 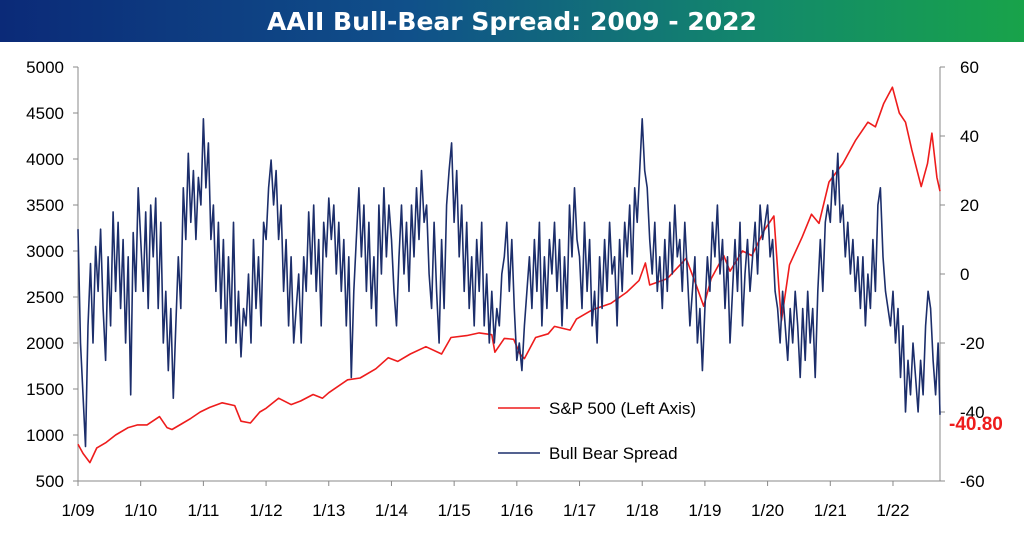 What do you see at coordinates (391, 510) in the screenshot?
I see `x-tick-label: 1/14` at bounding box center [391, 510].